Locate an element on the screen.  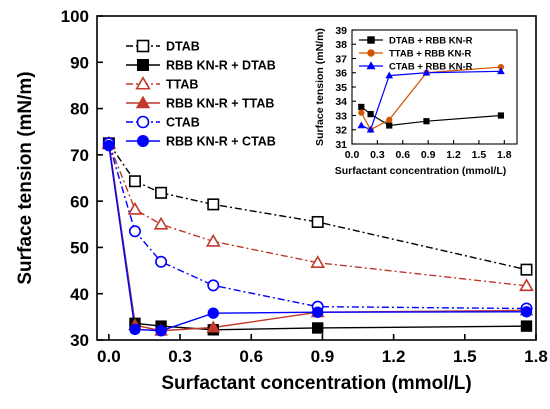
main-y-axis-title: Surface tension (mN/m) is located at coordinates (25, 177).